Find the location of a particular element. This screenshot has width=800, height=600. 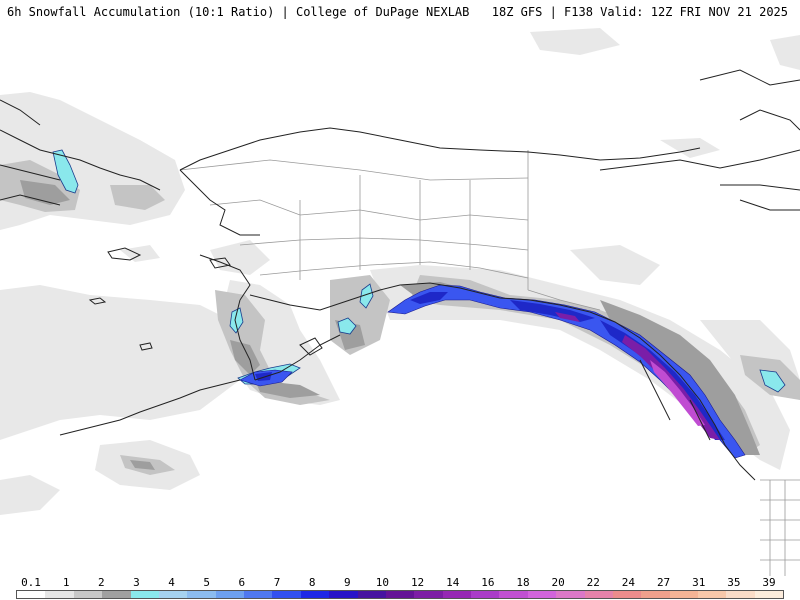

colorbar-tick-label: 1 is located at coordinates (66, 582).